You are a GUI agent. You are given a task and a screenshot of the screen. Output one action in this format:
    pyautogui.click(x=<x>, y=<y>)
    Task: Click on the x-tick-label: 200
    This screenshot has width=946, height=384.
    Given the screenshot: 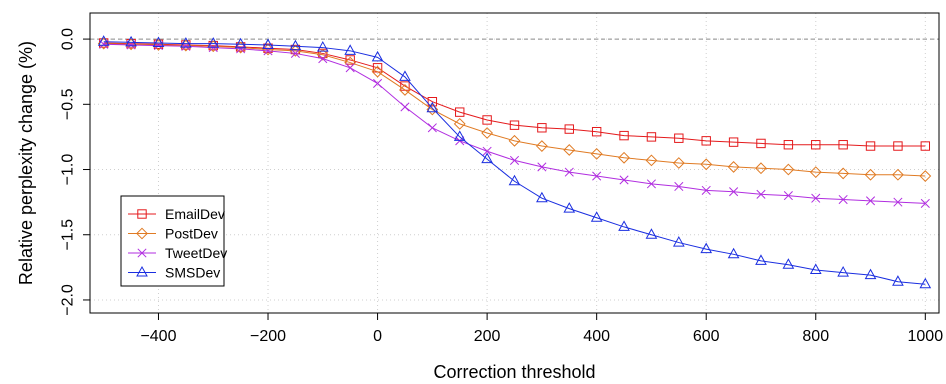 What is the action you would take?
    pyautogui.click(x=487, y=336)
    